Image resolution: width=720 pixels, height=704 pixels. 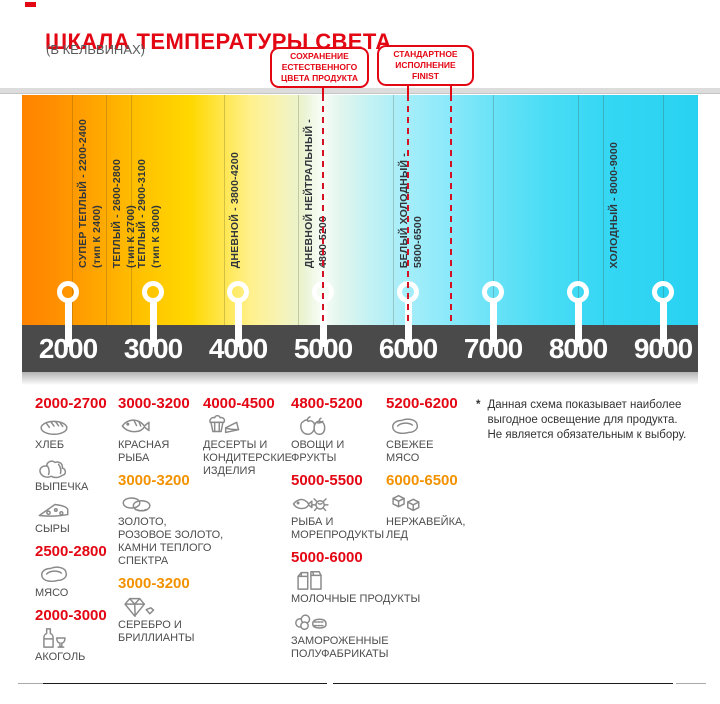 I want to click on legend-item-label: РЫБА И МОРЕПРОДУКТЫ, so click(x=338, y=528).